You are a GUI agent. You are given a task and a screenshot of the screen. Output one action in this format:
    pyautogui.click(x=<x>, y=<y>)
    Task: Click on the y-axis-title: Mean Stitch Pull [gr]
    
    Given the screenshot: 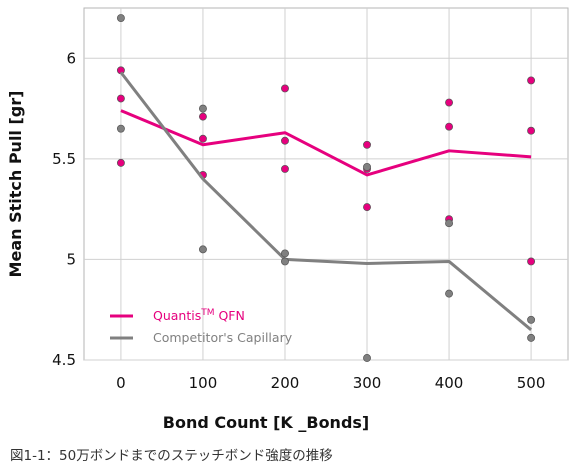 What is the action you would take?
    pyautogui.click(x=15, y=184)
    